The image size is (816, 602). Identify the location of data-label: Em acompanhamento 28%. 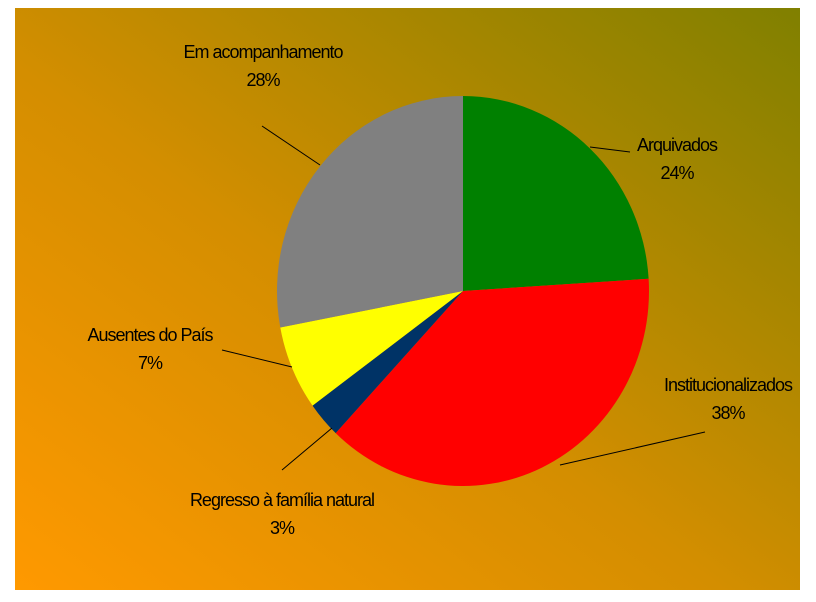
(263, 66).